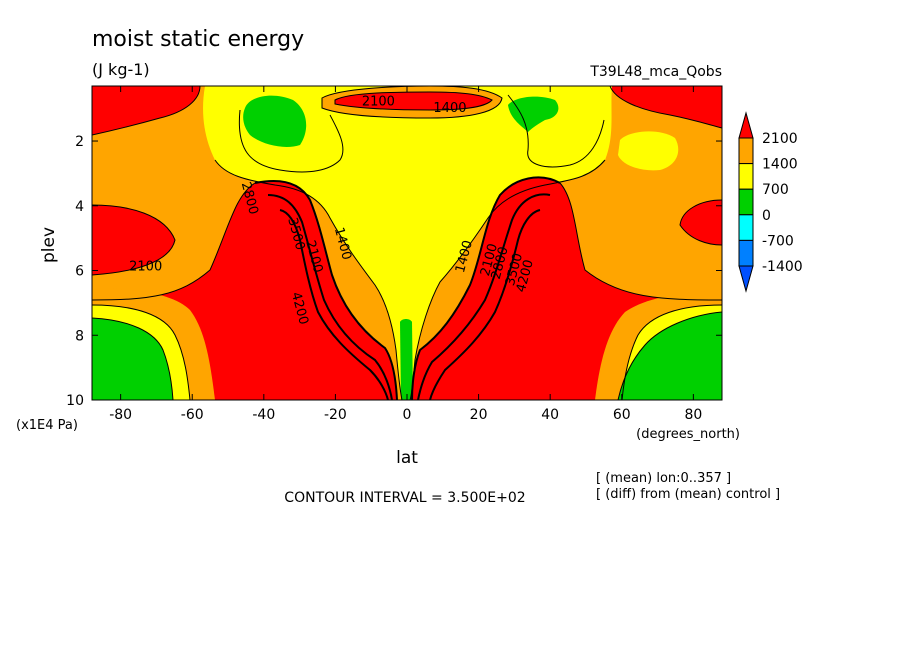  Describe the element at coordinates (335, 415) in the screenshot. I see `x-tick-label: -20` at that location.